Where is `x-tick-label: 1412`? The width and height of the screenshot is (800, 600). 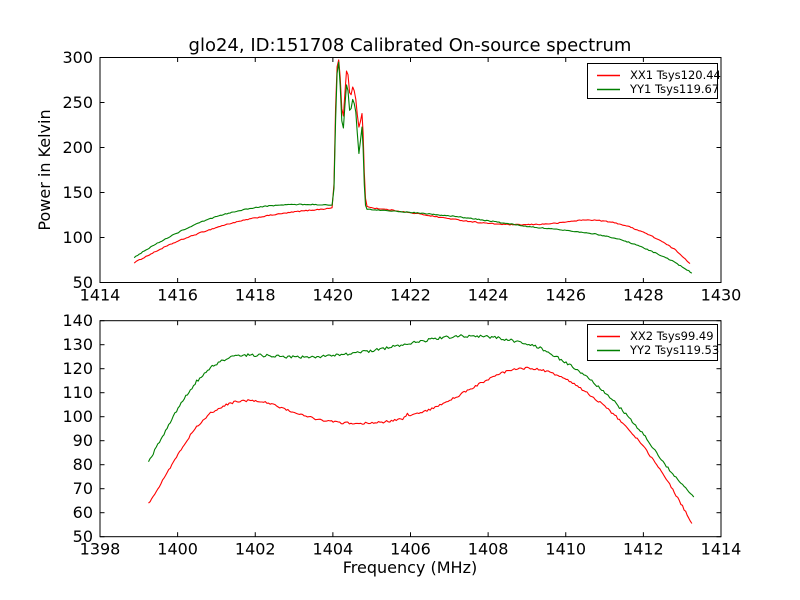 x-tick-label: 1412 is located at coordinates (643, 549).